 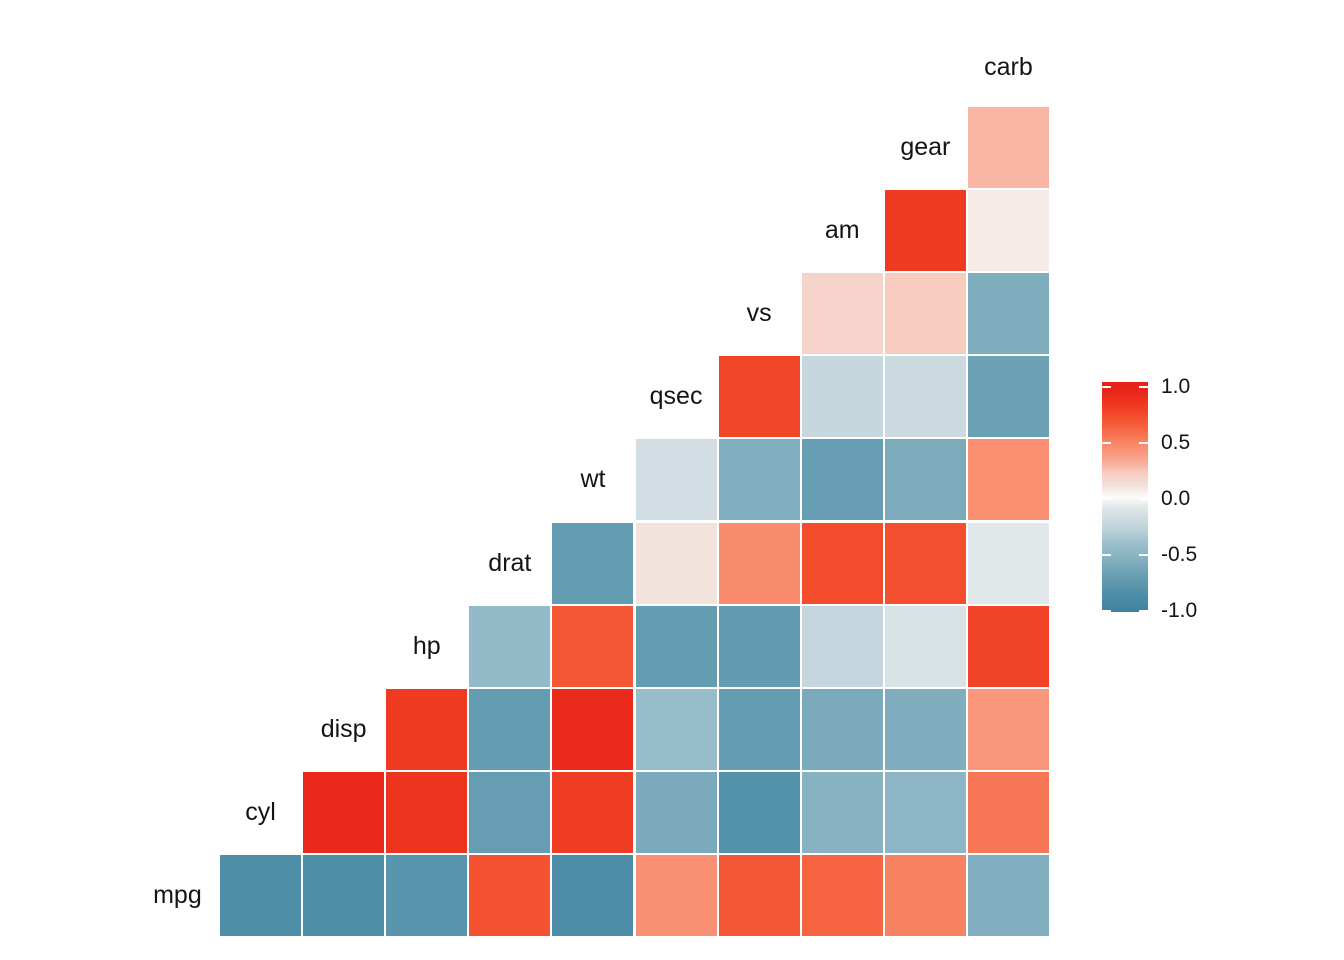 What do you see at coordinates (759, 313) in the screenshot?
I see `row-label-vs: vs` at bounding box center [759, 313].